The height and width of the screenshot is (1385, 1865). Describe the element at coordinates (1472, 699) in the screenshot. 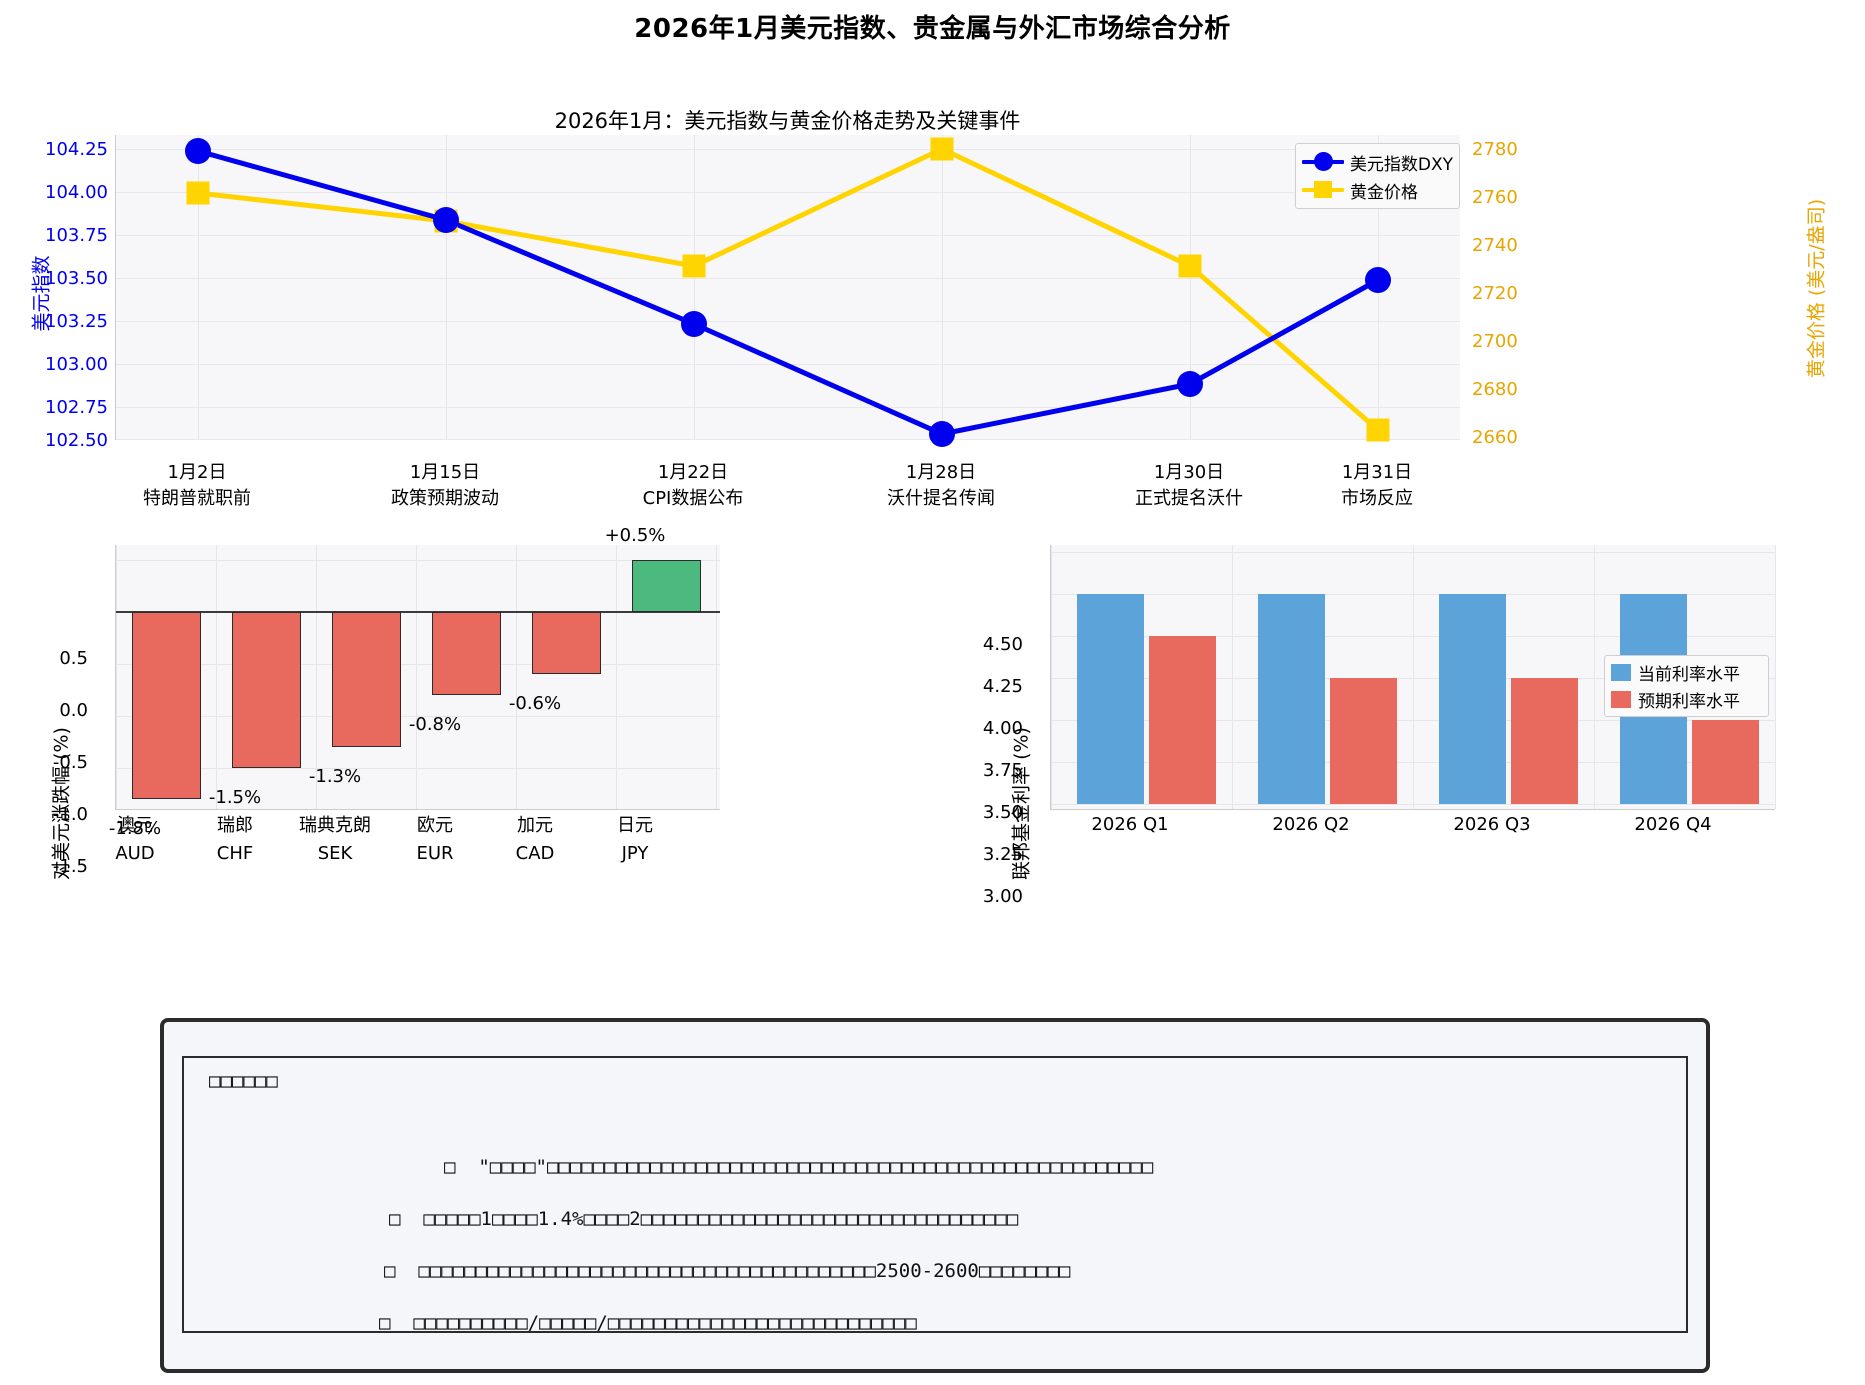

I see `bar-current-q3` at that location.